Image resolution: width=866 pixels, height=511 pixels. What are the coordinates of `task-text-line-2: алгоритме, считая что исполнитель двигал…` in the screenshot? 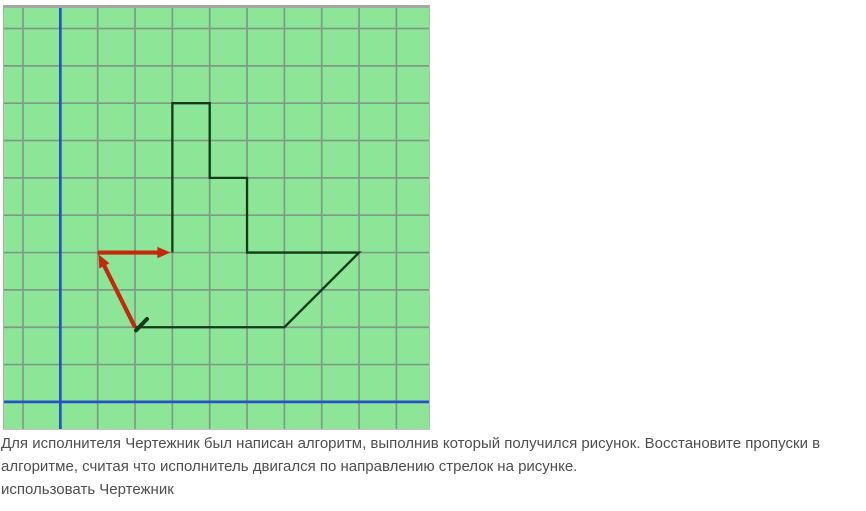 It's located at (289, 466).